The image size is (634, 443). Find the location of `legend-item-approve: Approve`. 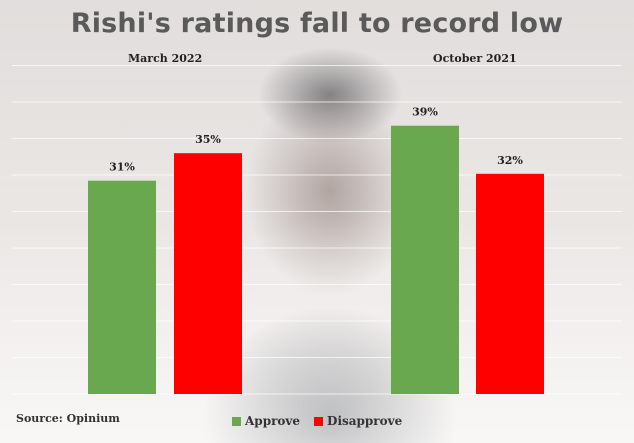

legend-item-approve: Approve is located at coordinates (266, 421).